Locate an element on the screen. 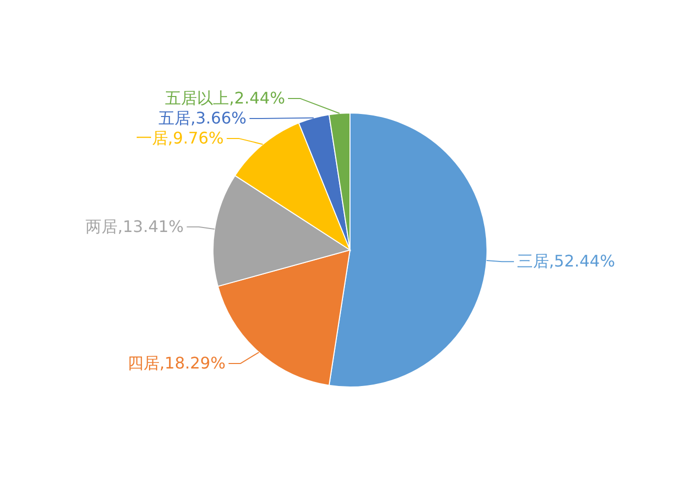 The image size is (700, 500). slice-label: 五居以上,2.44% is located at coordinates (225, 98).